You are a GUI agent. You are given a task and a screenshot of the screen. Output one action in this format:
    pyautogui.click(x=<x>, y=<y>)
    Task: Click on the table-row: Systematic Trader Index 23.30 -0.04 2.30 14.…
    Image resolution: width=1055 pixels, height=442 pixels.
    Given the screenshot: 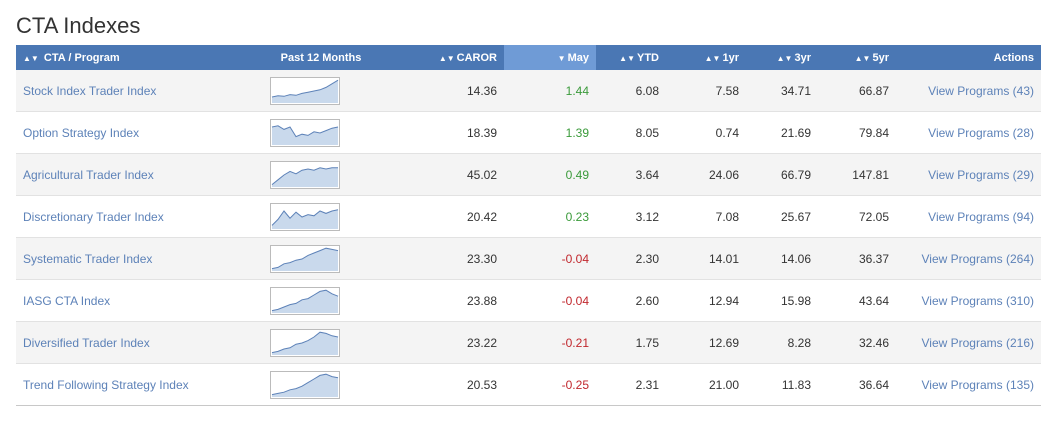 What is the action you would take?
    pyautogui.click(x=528, y=258)
    